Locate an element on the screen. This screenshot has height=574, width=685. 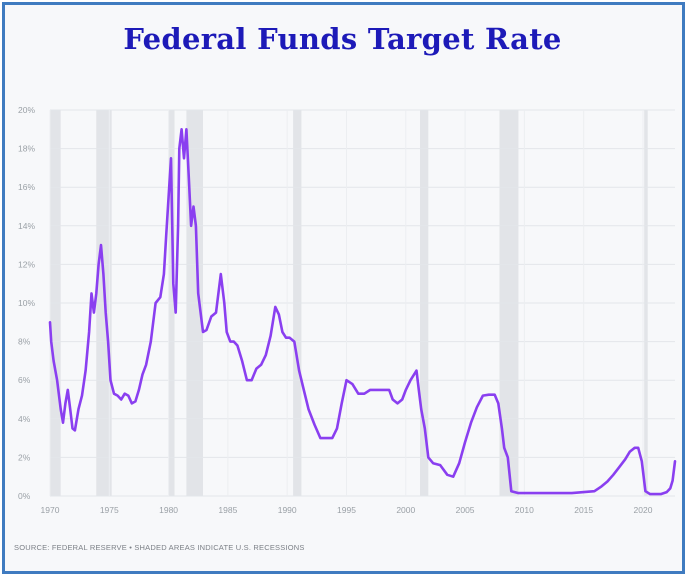
x-tick-label: 1985 is located at coordinates (227, 510).